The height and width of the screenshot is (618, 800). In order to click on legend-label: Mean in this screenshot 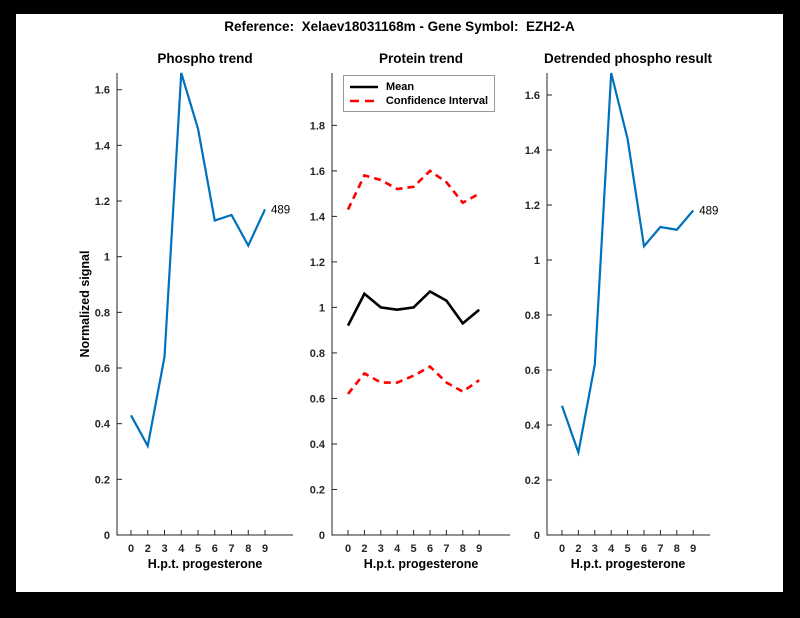, I will do `click(400, 86)`.